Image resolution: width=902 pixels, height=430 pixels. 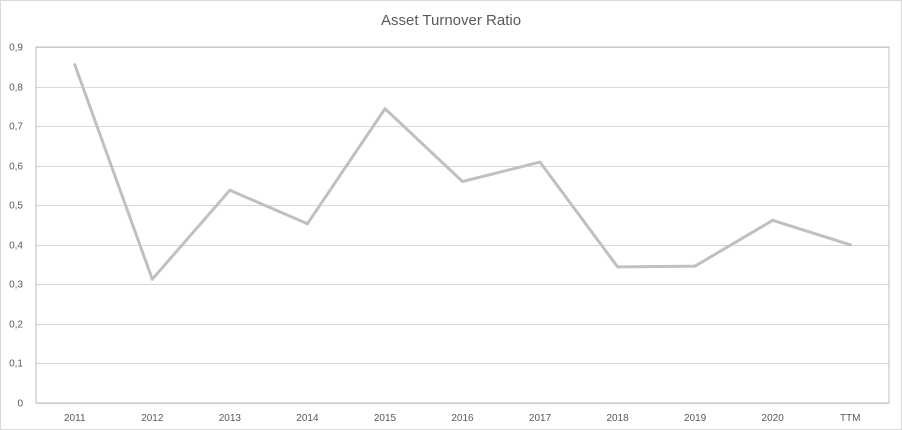 What do you see at coordinates (16, 48) in the screenshot?
I see `y-tick-label: 0,9` at bounding box center [16, 48].